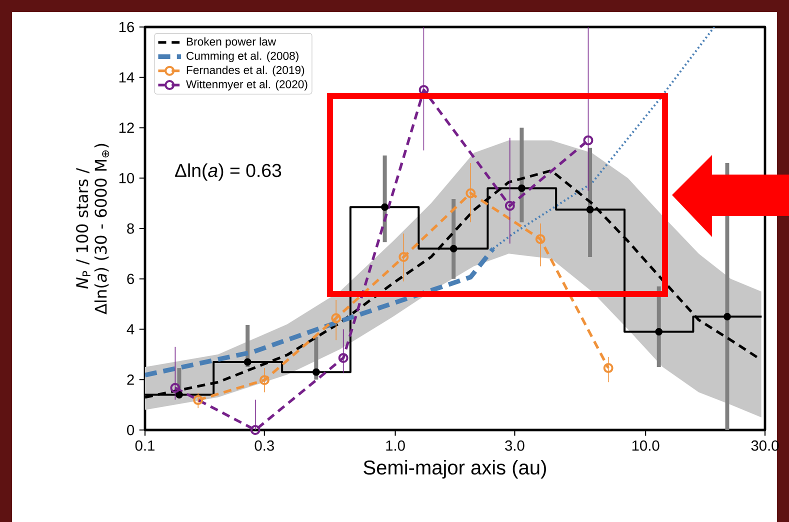 This screenshot has height=522, width=789. Describe the element at coordinates (247, 85) in the screenshot. I see `legend-label: Wittenmyer et al. (2020)` at that location.